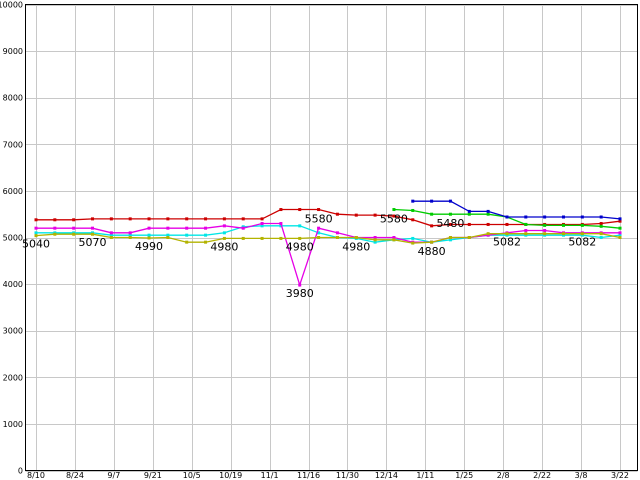  Describe the element at coordinates (36, 475) in the screenshot. I see `x-tick-label: 8/10` at that location.